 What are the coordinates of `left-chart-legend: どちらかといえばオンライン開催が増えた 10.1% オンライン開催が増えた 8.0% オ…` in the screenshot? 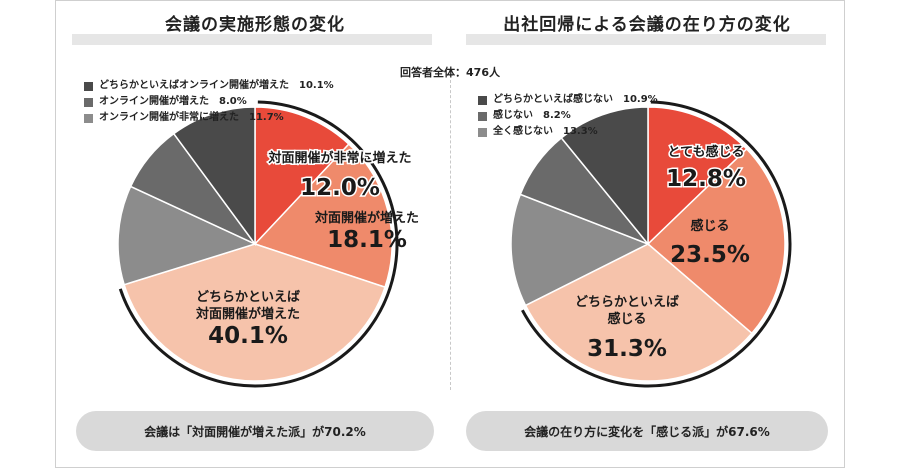 It's located at (209, 102).